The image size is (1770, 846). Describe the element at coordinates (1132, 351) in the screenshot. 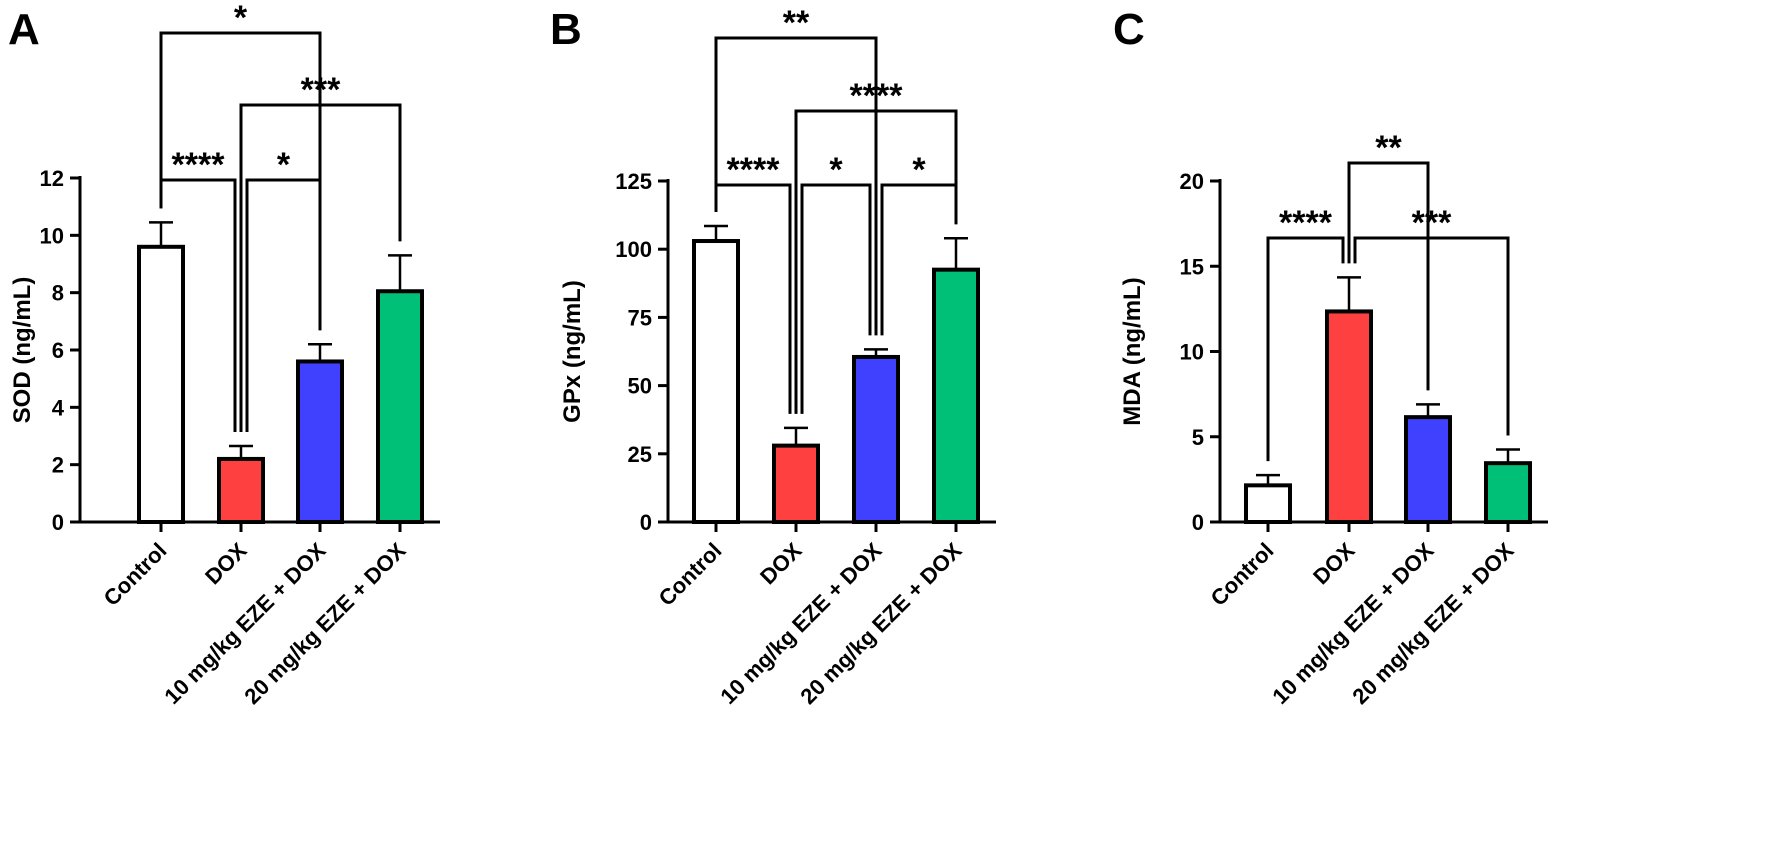

I see `y-axis-label: MDA (ng/mL)` at that location.